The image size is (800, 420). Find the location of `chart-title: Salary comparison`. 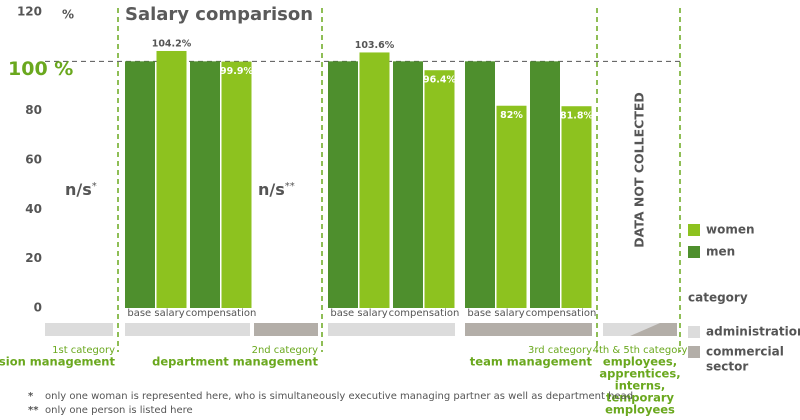

chart-title: Salary comparison is located at coordinates (219, 14).